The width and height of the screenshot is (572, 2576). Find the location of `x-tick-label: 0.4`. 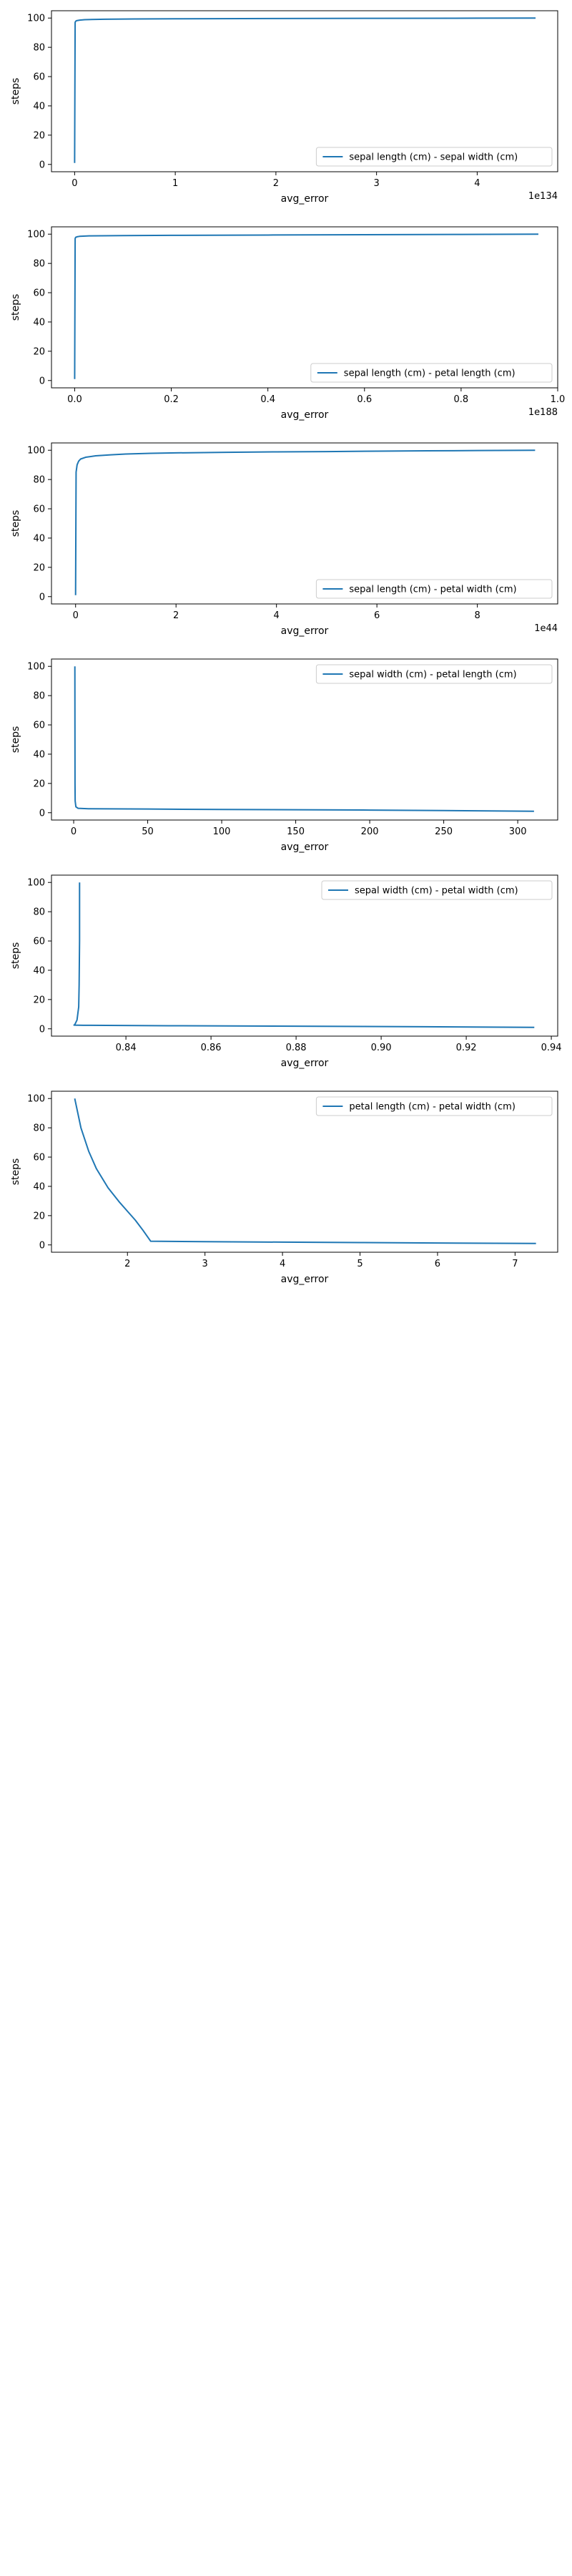

x-tick-label: 0.4 is located at coordinates (267, 399).